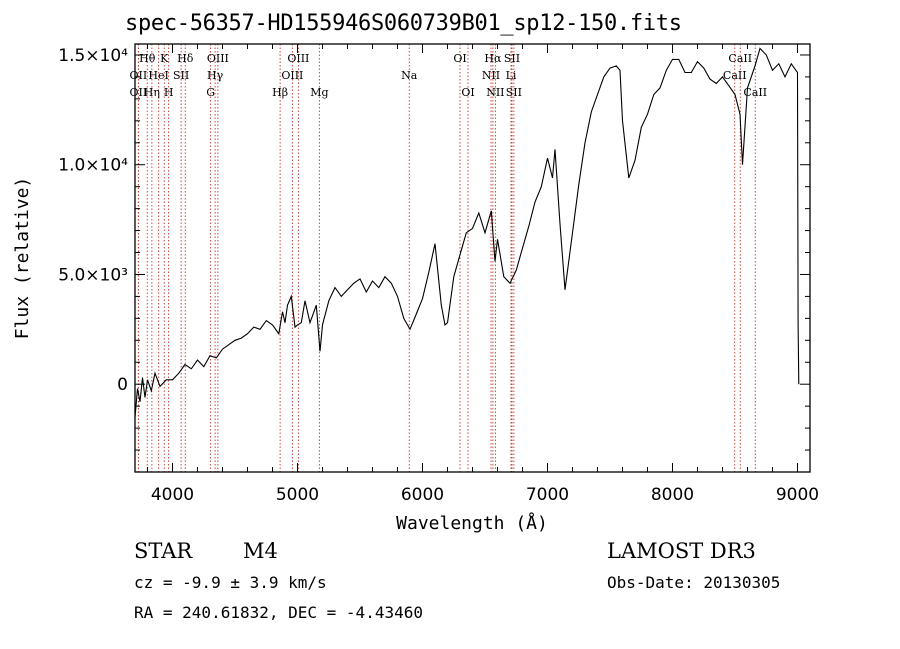  I want to click on y-tick-label: 1.5×10⁴, so click(93, 56).